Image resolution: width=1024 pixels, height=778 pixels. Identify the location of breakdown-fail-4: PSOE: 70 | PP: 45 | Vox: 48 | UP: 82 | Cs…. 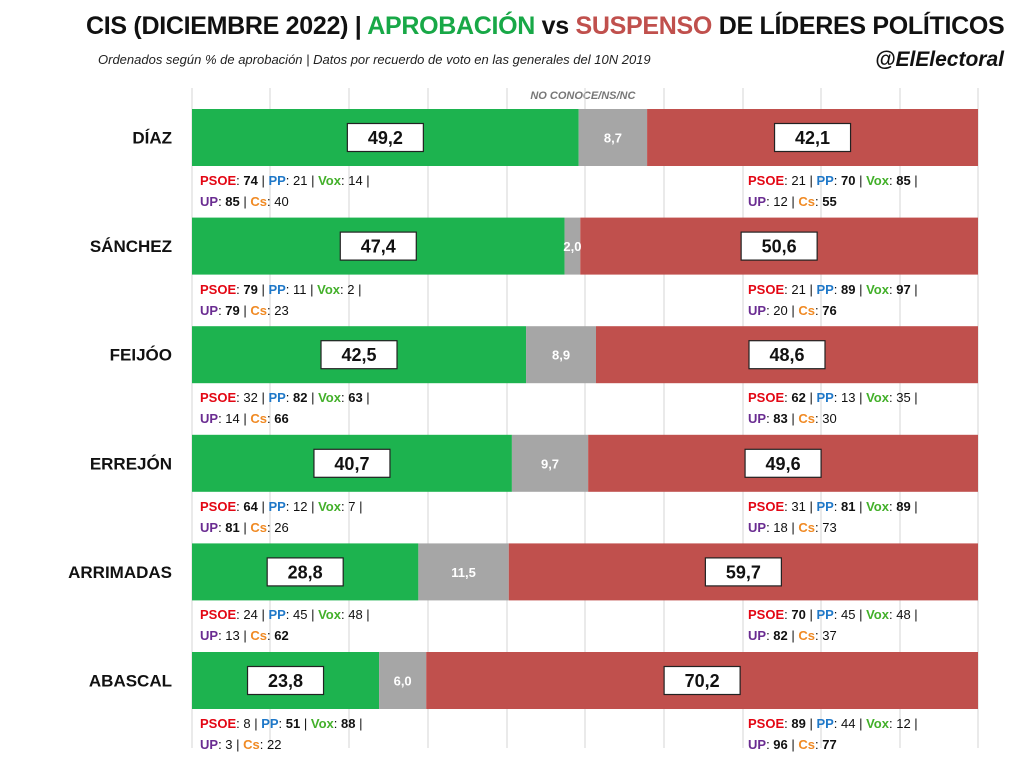
(833, 625).